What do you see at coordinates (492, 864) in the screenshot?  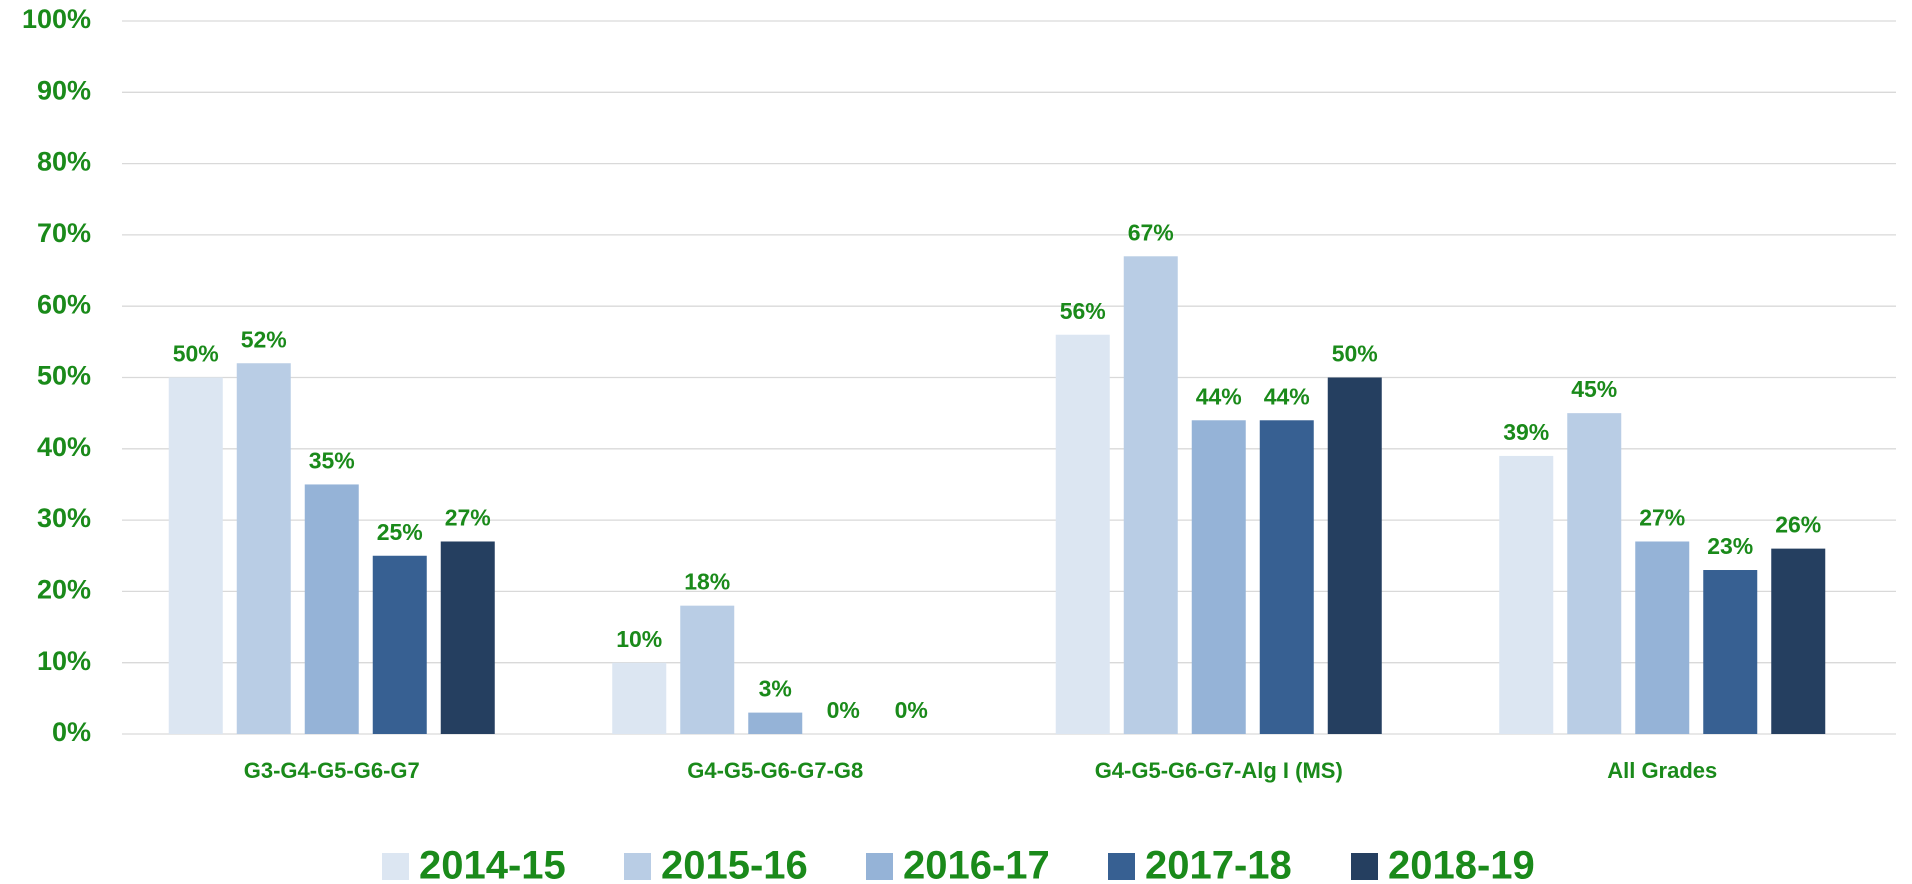 I see `legend-label: 2014-15` at bounding box center [492, 864].